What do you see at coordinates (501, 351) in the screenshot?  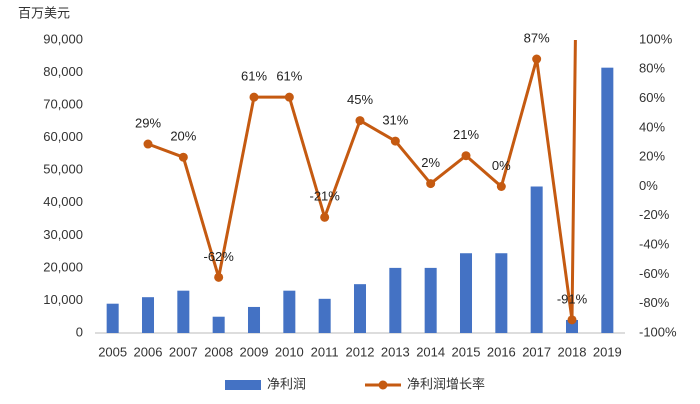 I see `x-tick-label: 2016` at bounding box center [501, 351].